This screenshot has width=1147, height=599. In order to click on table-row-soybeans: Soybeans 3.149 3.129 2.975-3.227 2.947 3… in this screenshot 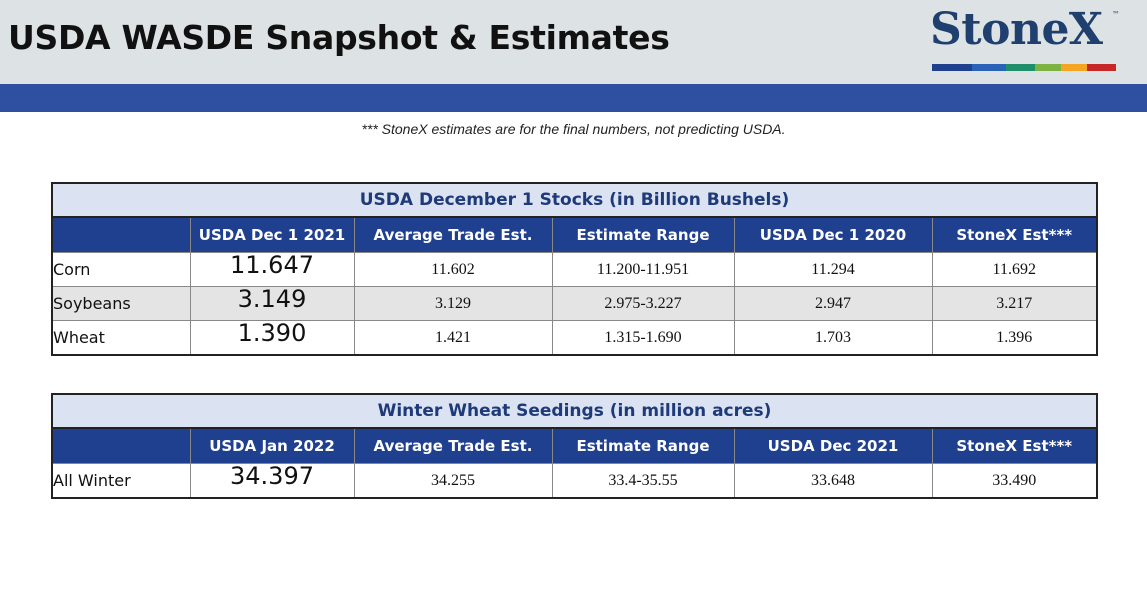, I will do `click(574, 303)`.